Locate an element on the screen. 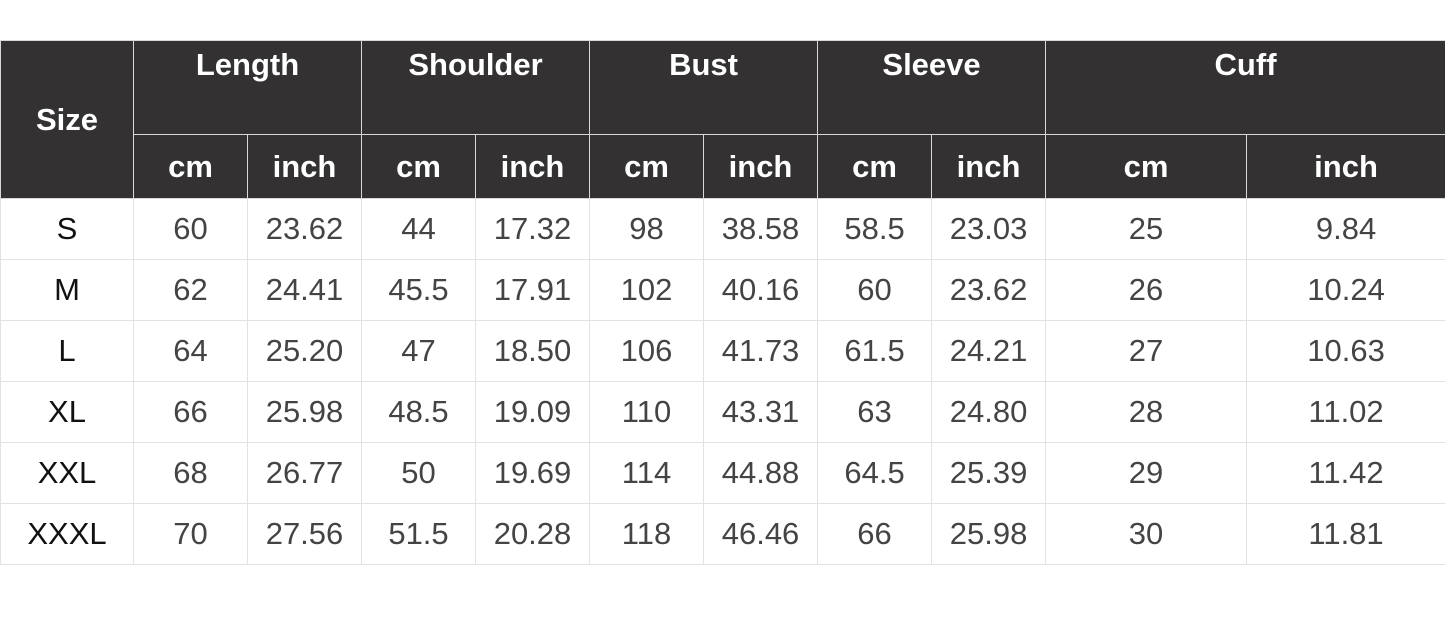 This screenshot has width=1445, height=638. measurement-cell: 110 is located at coordinates (646, 412).